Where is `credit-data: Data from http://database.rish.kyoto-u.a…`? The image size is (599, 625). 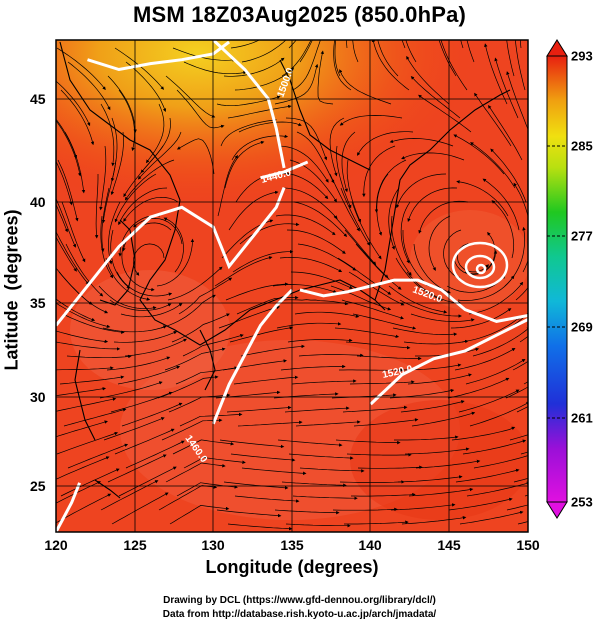 credit-data: Data from http://database.rish.kyoto-u.a… is located at coordinates (299, 614).